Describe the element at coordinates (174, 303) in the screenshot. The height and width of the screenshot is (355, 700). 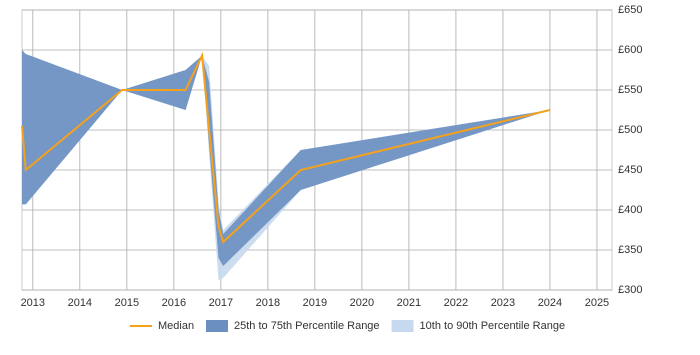
I see `x-tick-label: 2016` at that location.